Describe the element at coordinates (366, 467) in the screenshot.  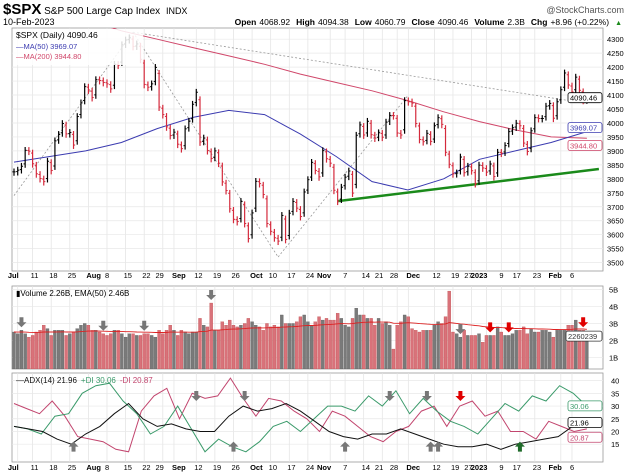
I see `x-tick-label: 14` at that location.